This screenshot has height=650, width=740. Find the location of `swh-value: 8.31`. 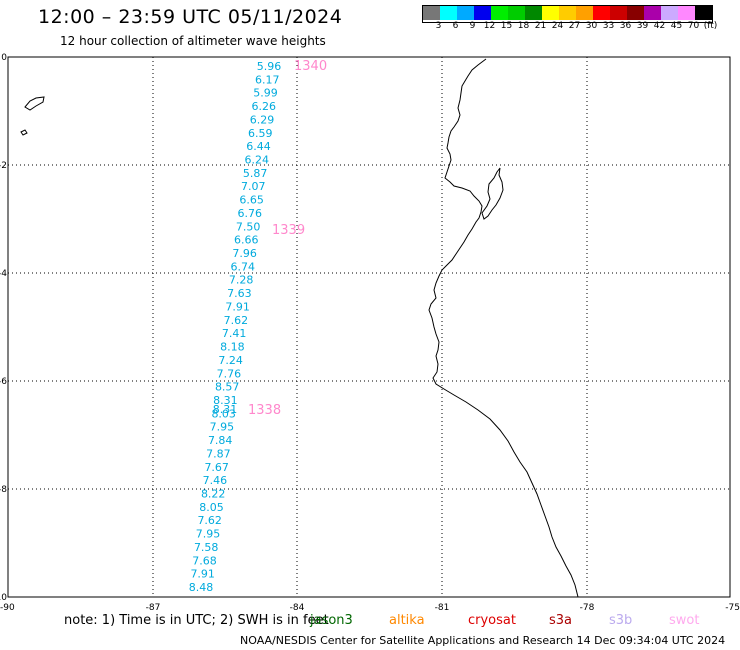

swh-value: 8.31 is located at coordinates (225, 400).